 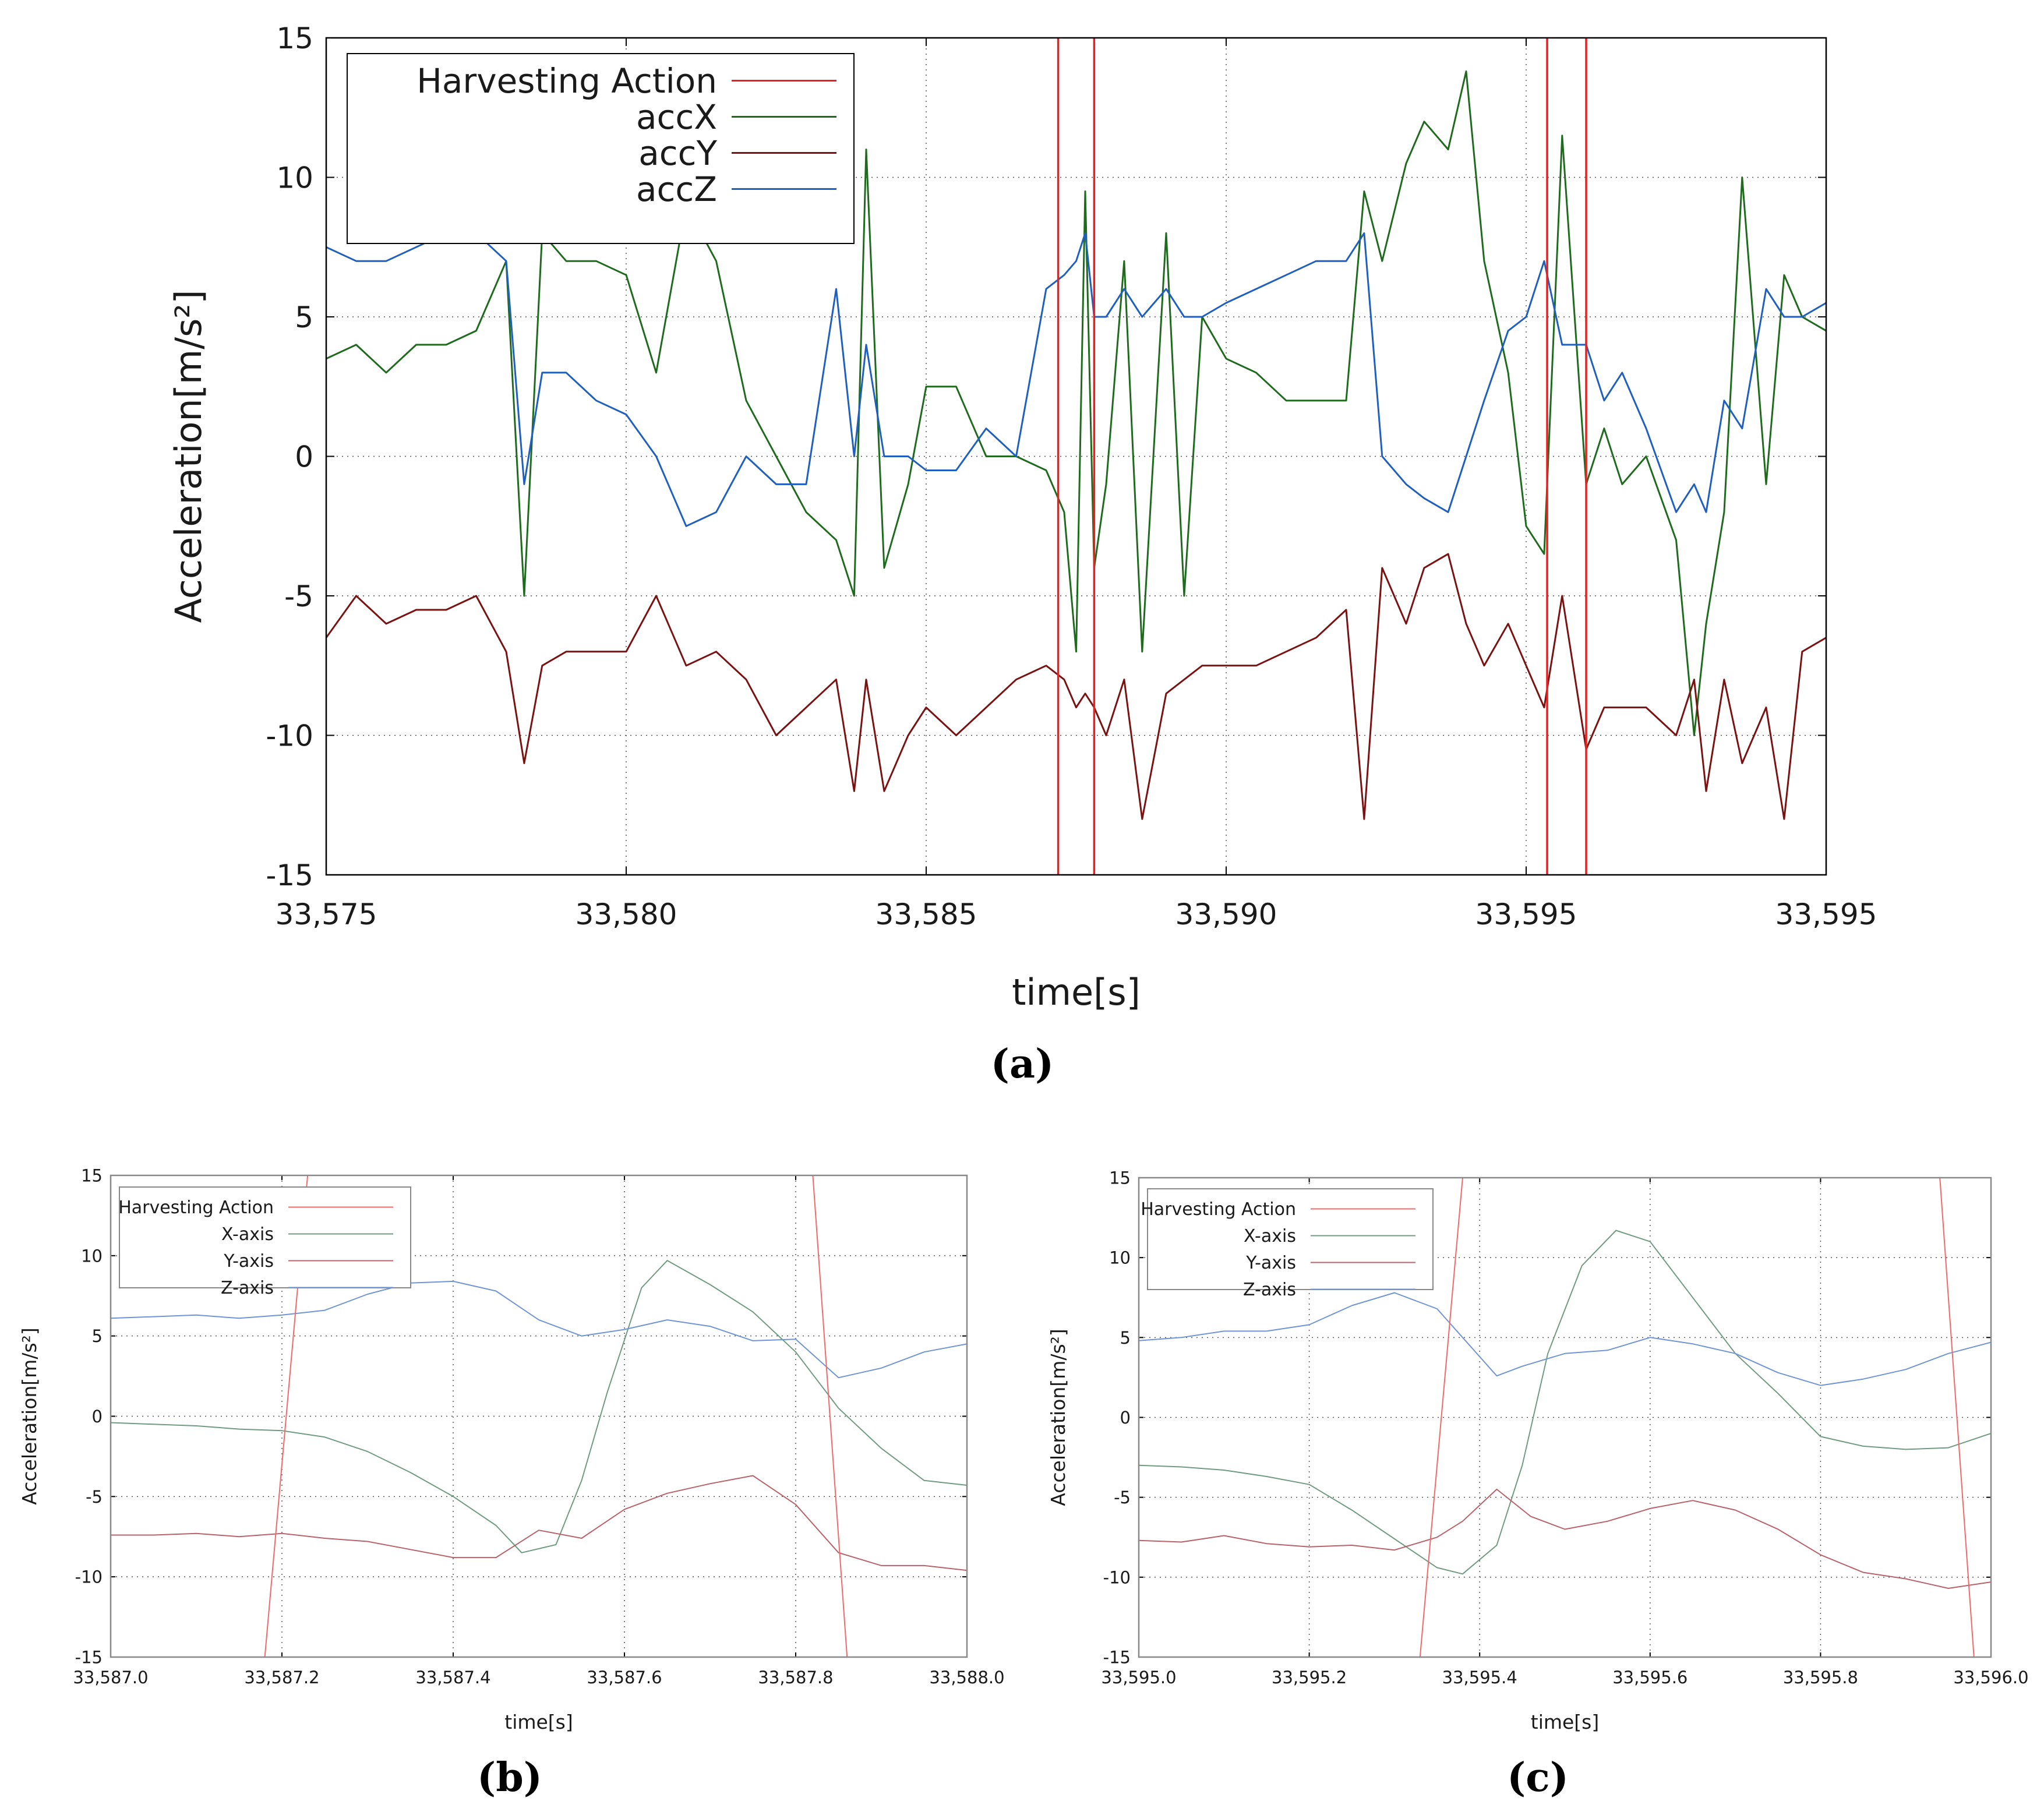 What do you see at coordinates (1820, 1677) in the screenshot?
I see `x-tick-label: 33,595.8` at bounding box center [1820, 1677].